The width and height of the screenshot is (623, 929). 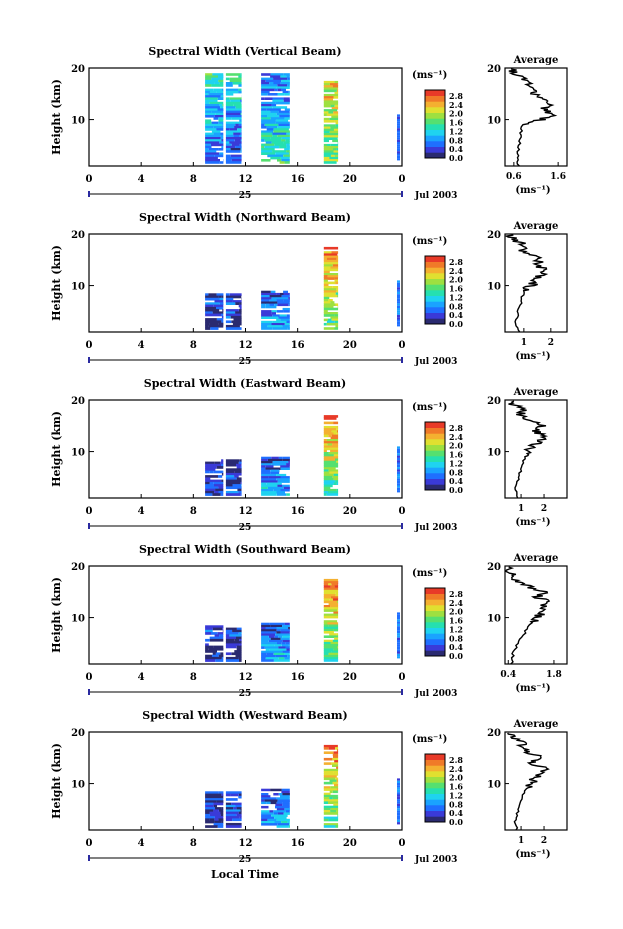 What do you see at coordinates (456, 804) in the screenshot?
I see `colorbar-tick-label: 0.8` at bounding box center [456, 804].